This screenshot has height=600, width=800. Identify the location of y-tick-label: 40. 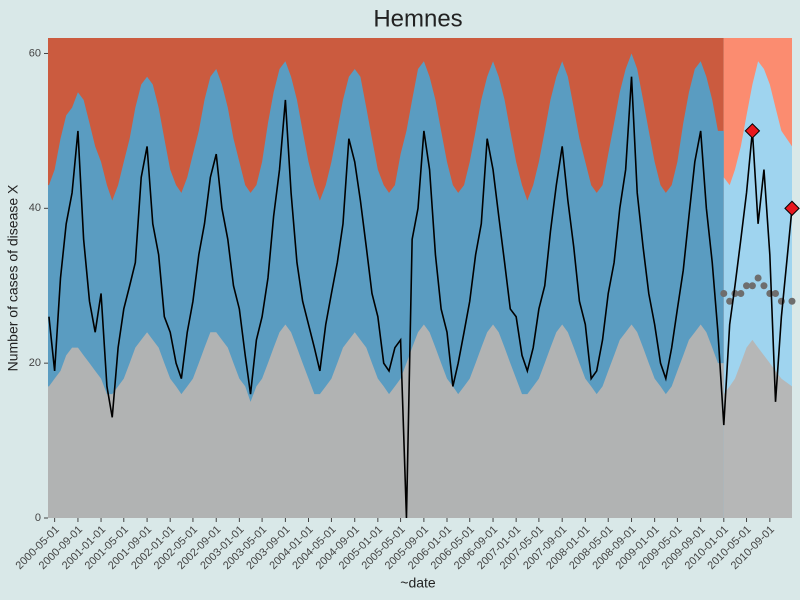
(35, 208).